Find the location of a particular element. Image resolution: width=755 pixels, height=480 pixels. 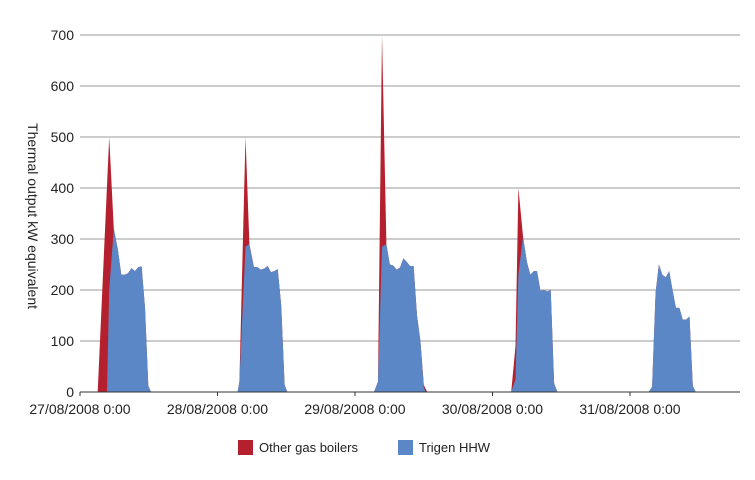

y-tick-label: 600 is located at coordinates (63, 86).